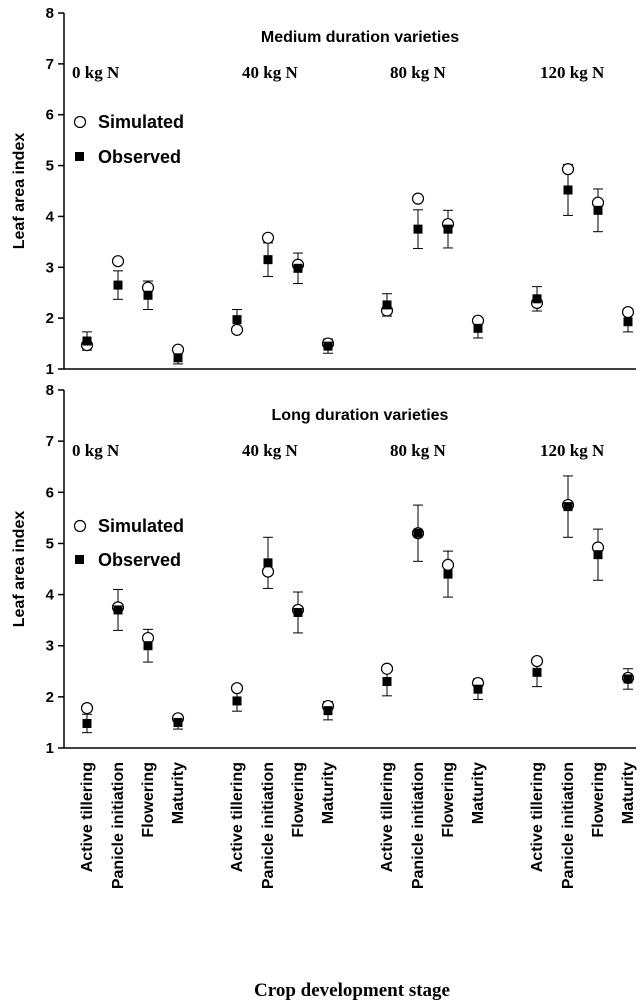 This screenshot has height=1008, width=642. I want to click on panel-subtitle: Medium duration varieties, so click(360, 37).